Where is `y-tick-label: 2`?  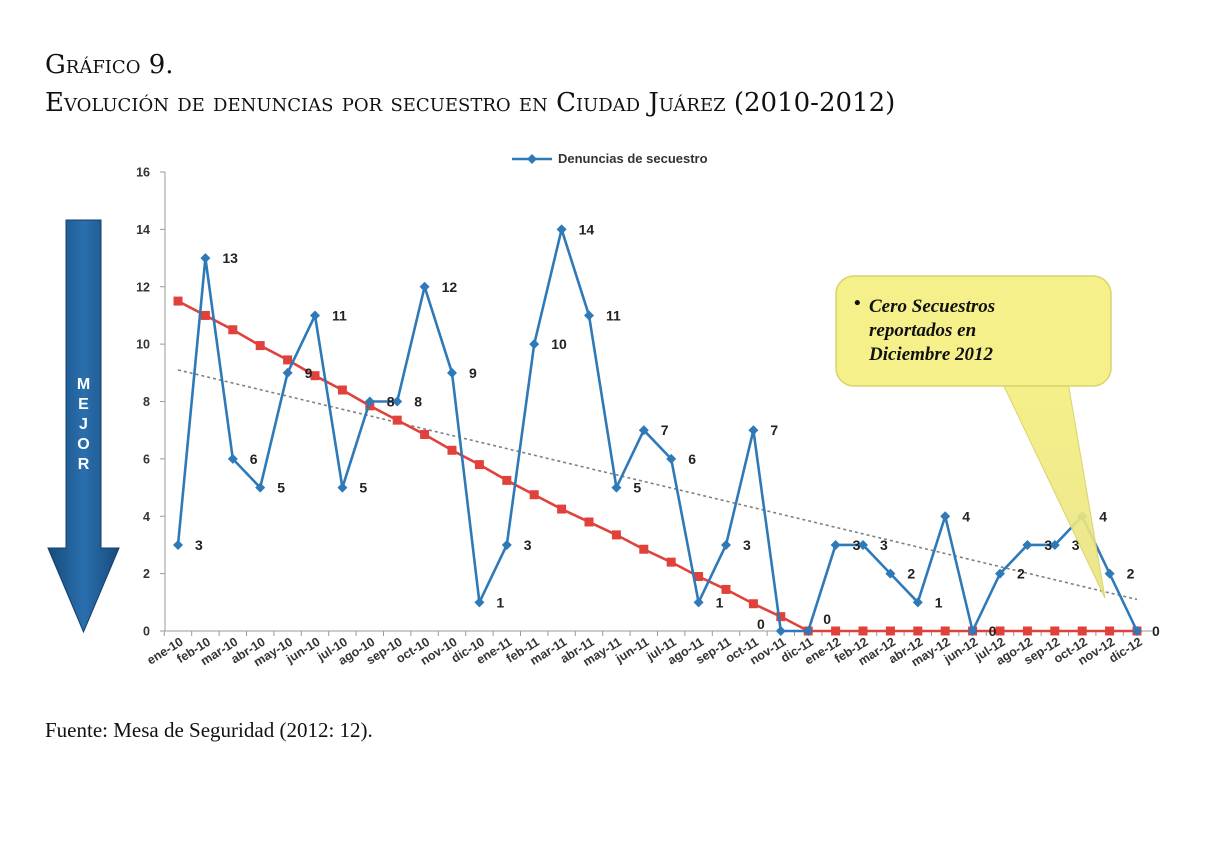
y-tick-label: 2 is located at coordinates (146, 574).